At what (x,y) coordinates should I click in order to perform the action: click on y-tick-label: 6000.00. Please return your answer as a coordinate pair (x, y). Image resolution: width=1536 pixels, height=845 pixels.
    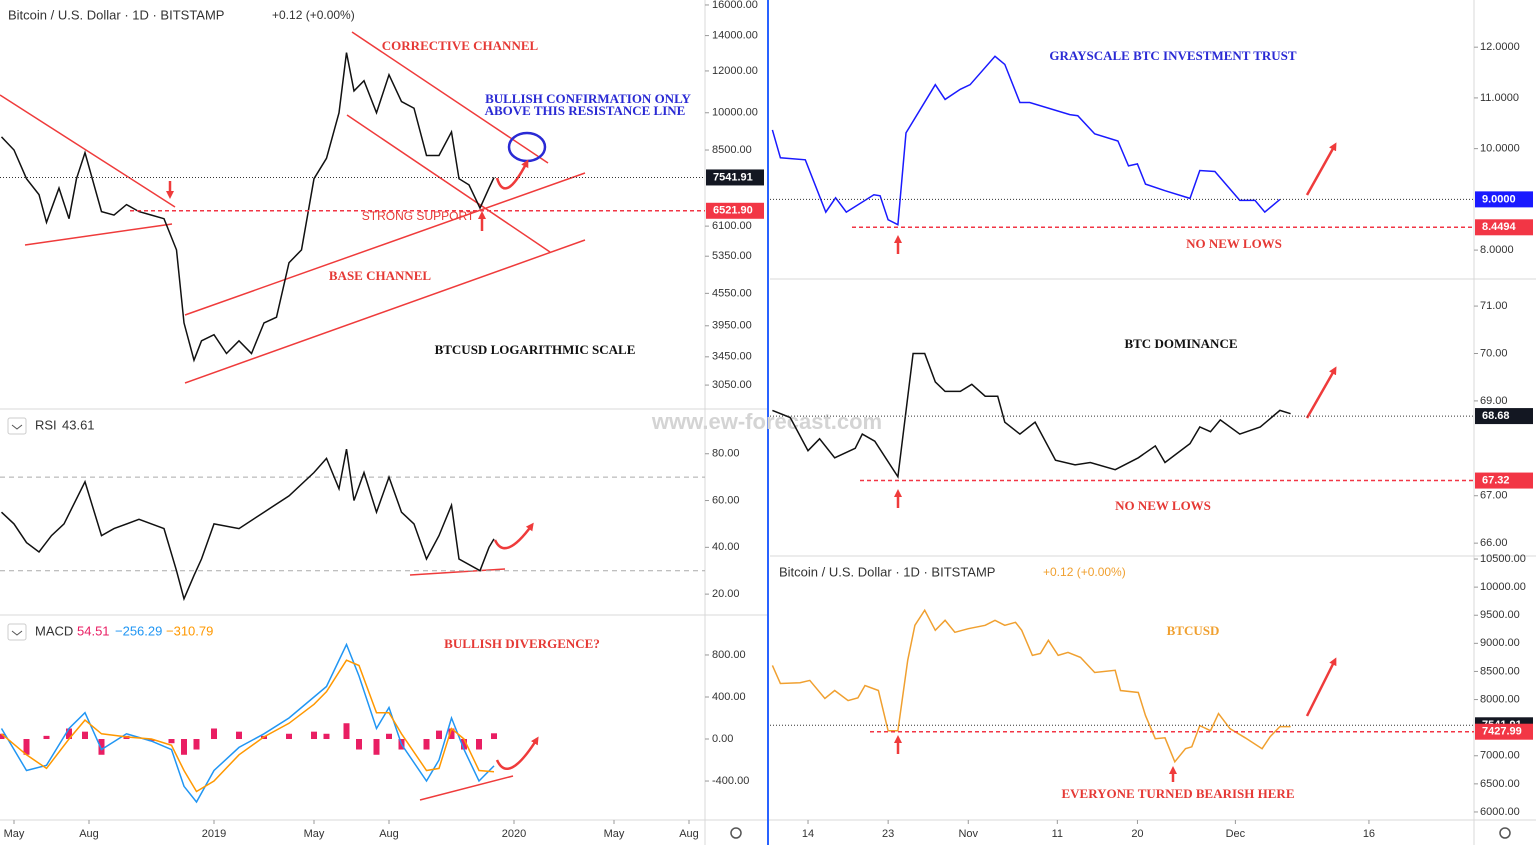
    Looking at the image, I should click on (1500, 812).